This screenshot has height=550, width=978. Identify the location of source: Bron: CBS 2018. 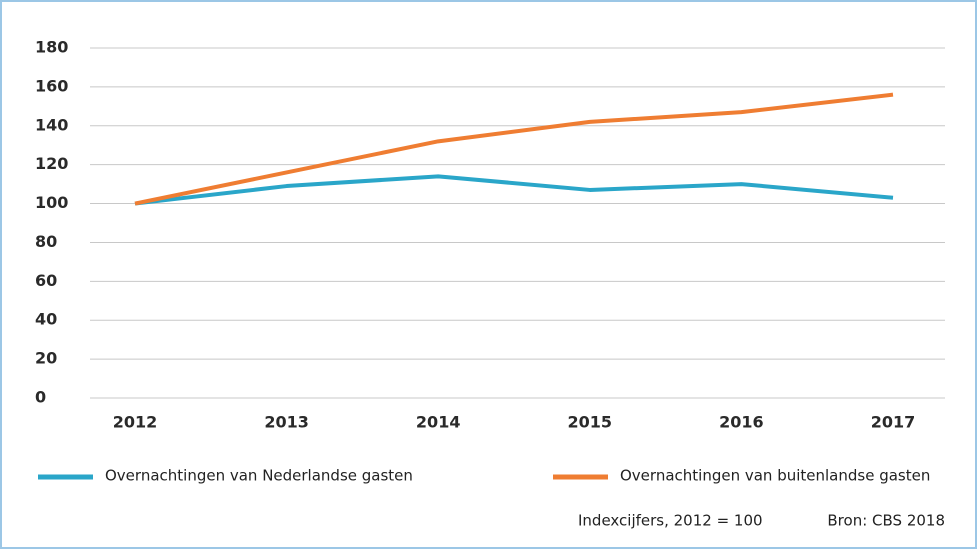
(886, 521).